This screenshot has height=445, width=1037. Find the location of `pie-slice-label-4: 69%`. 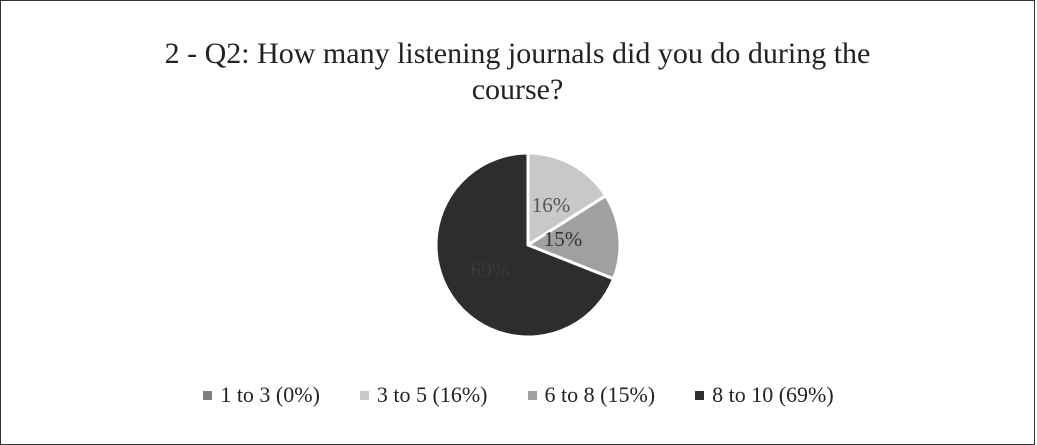

pie-slice-label-4: 69% is located at coordinates (490, 270).